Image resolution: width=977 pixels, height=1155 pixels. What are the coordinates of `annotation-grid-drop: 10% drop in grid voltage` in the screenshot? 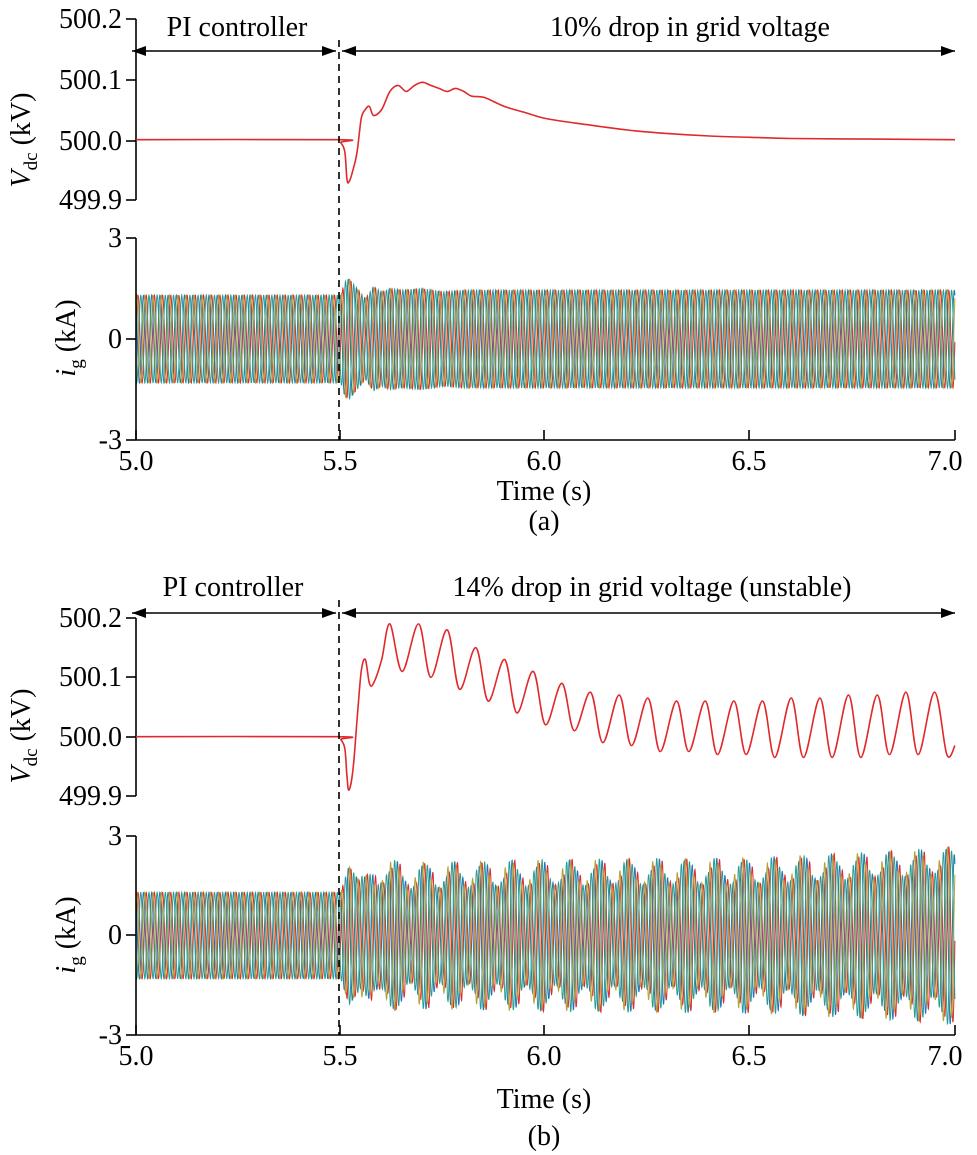 It's located at (690, 27).